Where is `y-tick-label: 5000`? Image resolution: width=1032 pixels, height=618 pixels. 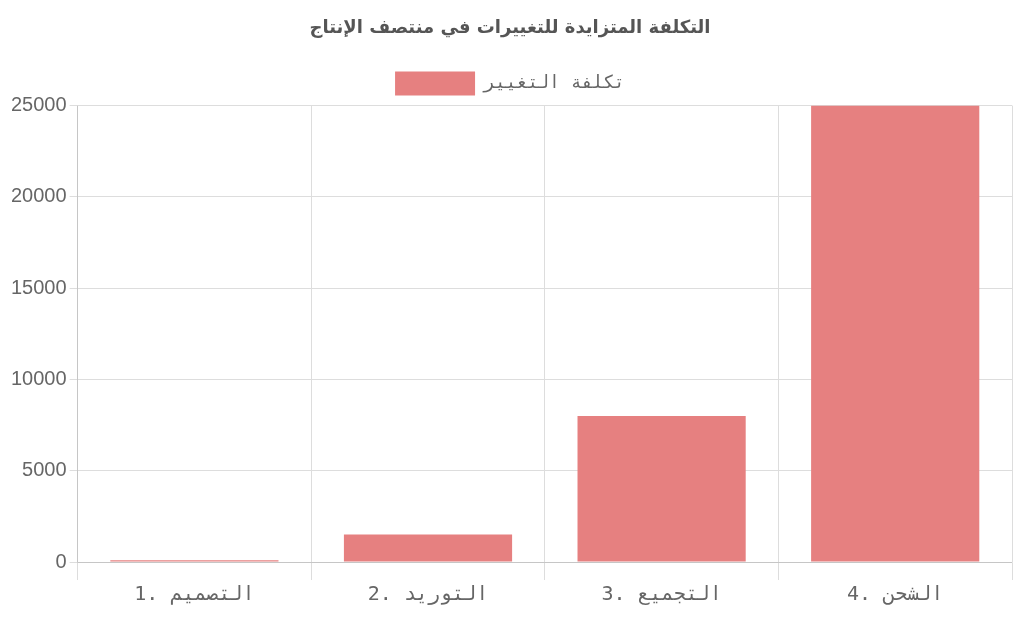
y-tick-label: 5000 is located at coordinates (44, 469).